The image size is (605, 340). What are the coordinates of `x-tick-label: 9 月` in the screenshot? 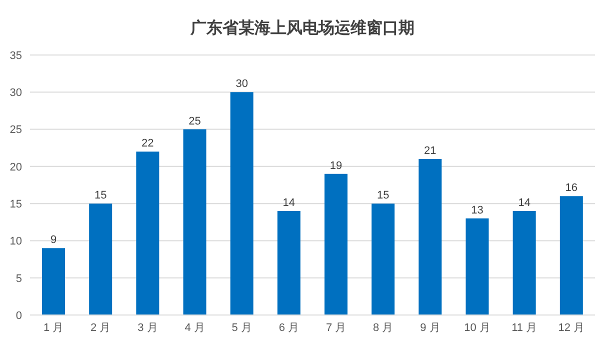 It's located at (430, 328).